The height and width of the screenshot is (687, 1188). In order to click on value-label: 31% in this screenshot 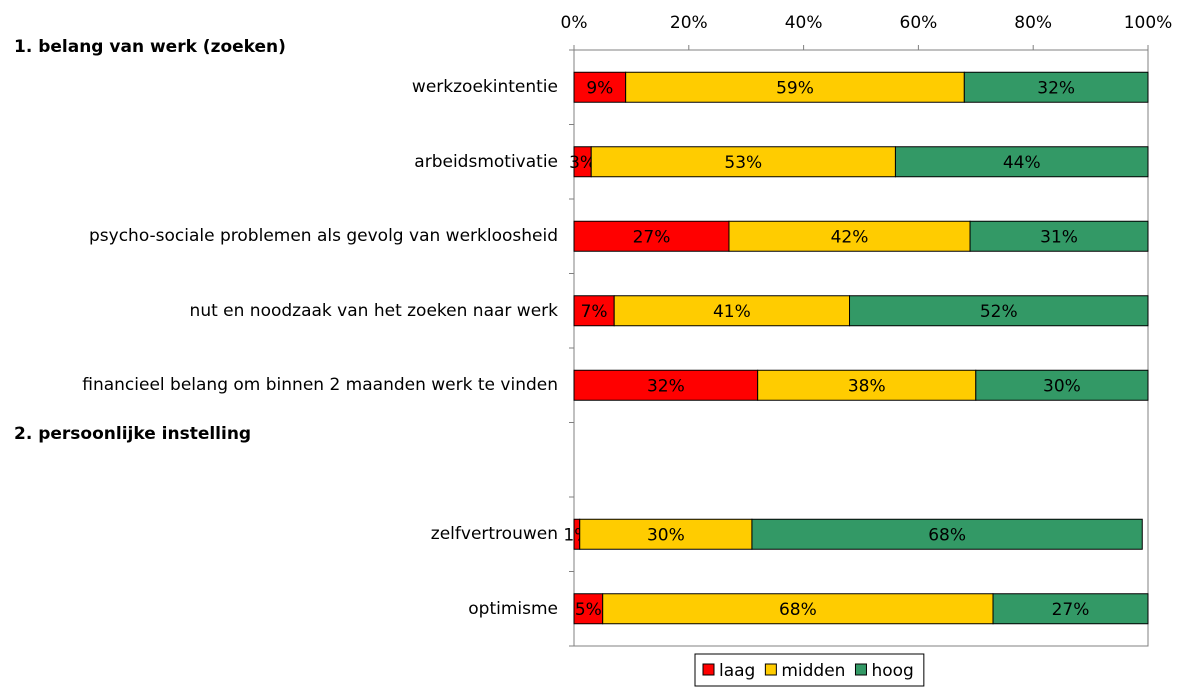, I will do `click(1059, 237)`.